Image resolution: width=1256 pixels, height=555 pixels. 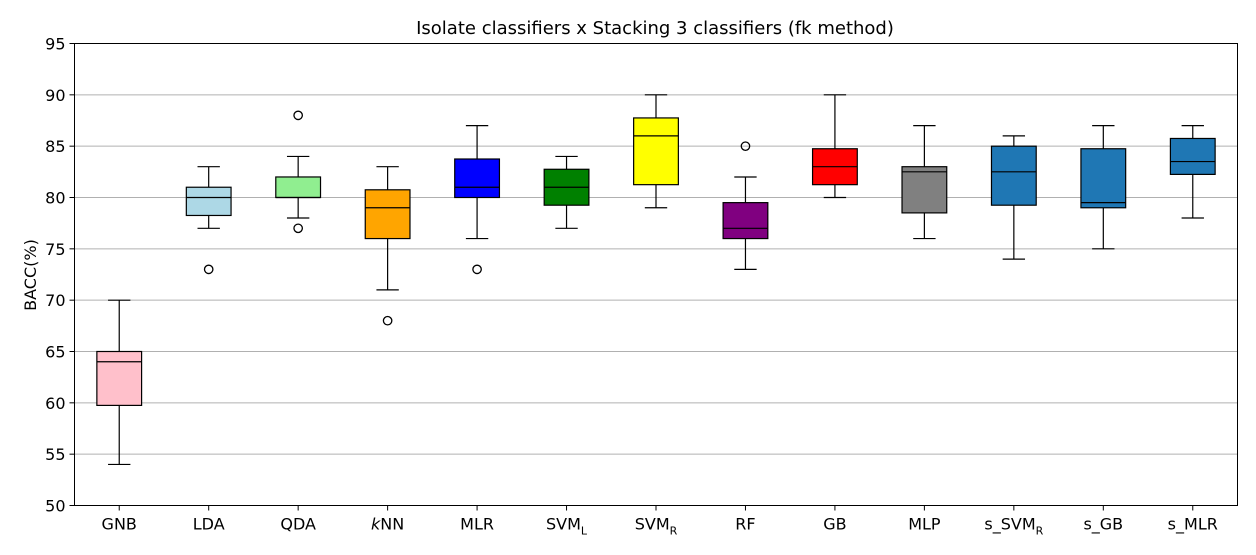 I want to click on y-axis-label: BACC(%), so click(x=30, y=275).